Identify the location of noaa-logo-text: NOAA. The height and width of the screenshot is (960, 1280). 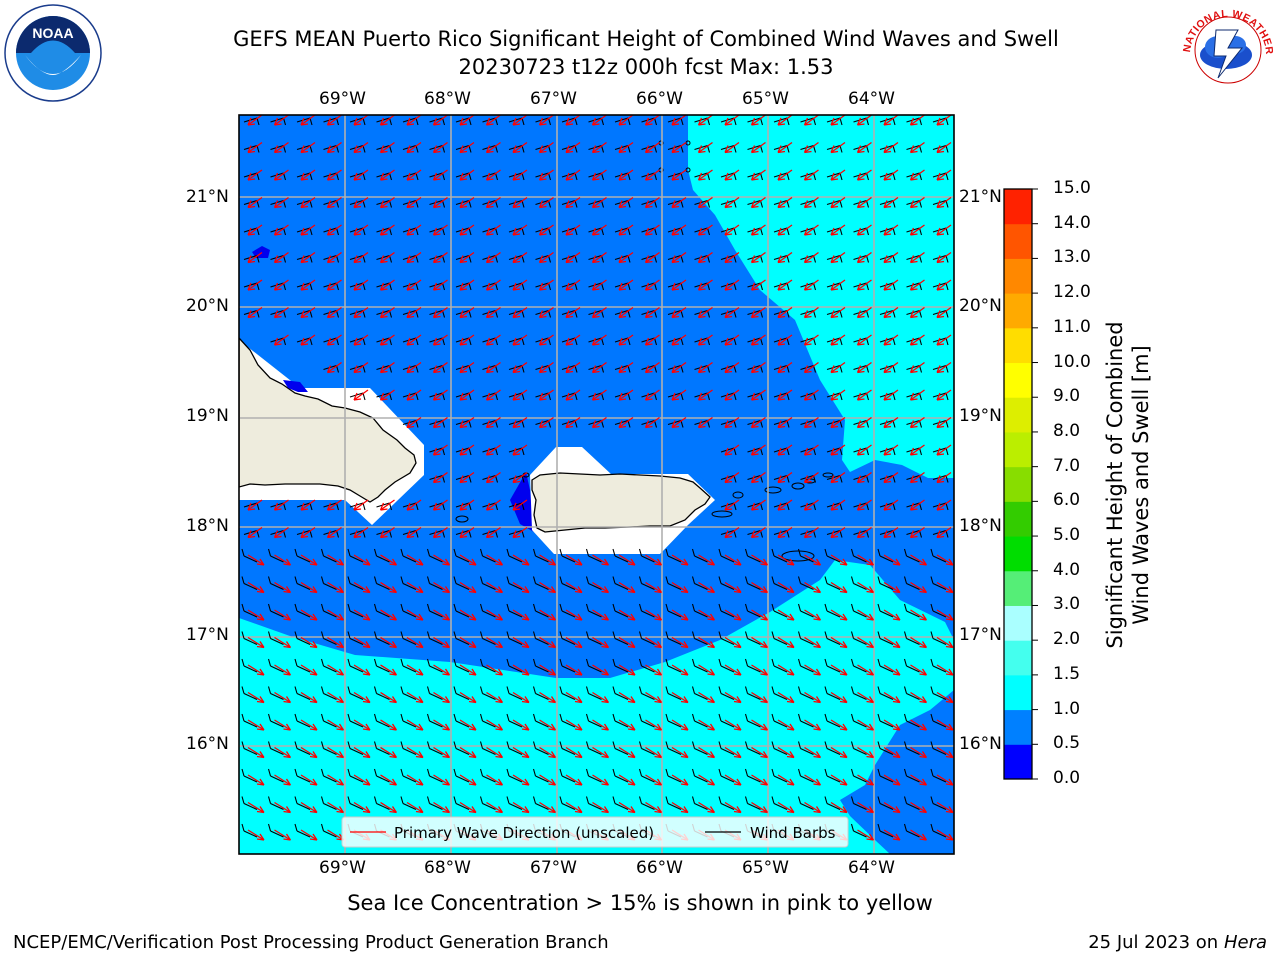
(52, 33).